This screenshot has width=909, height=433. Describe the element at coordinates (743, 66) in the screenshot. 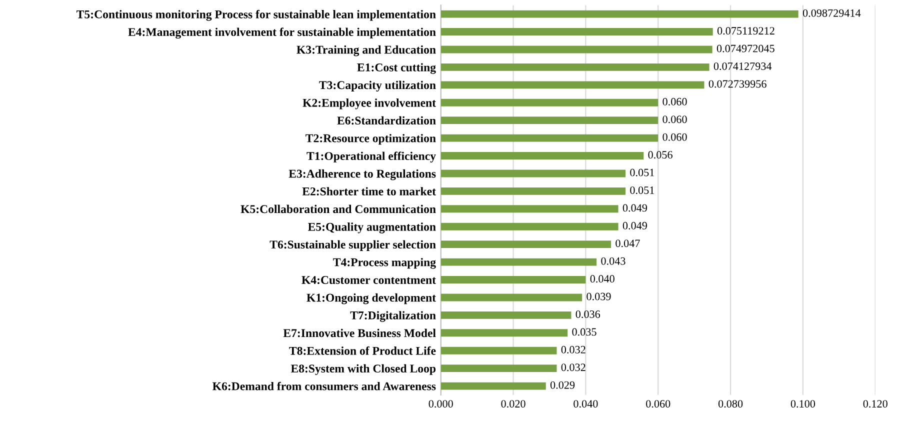

I see `data-label: 0.074127934` at that location.